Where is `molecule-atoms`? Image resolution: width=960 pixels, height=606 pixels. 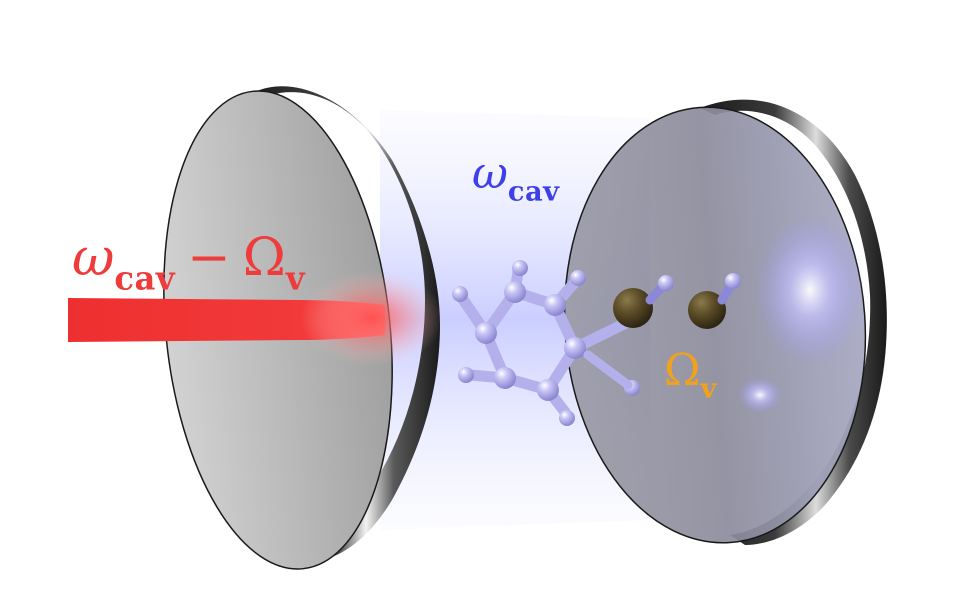
molecule-atoms is located at coordinates (546, 343).